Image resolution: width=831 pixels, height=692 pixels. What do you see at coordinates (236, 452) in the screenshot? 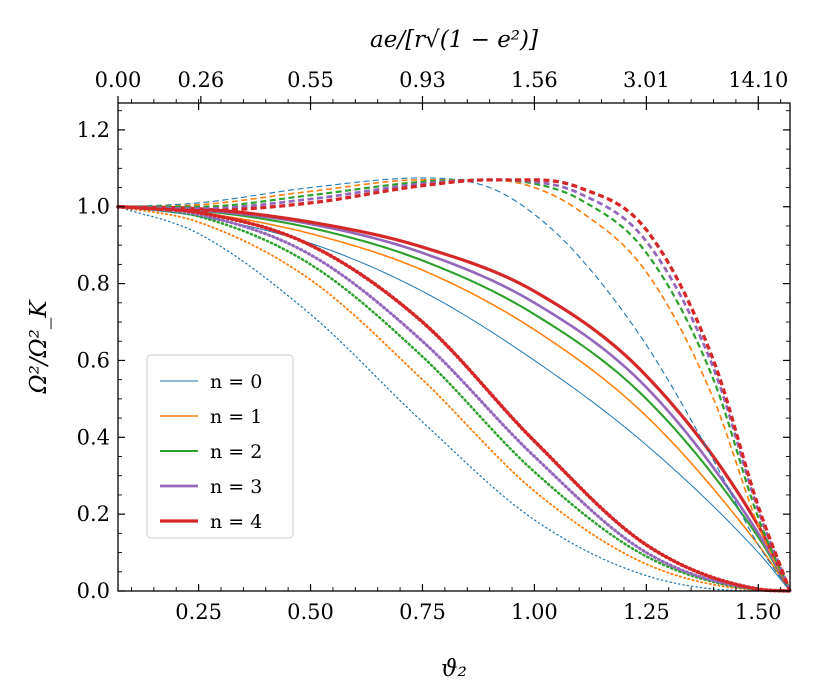
I see `legend-label: n = 2` at bounding box center [236, 452].